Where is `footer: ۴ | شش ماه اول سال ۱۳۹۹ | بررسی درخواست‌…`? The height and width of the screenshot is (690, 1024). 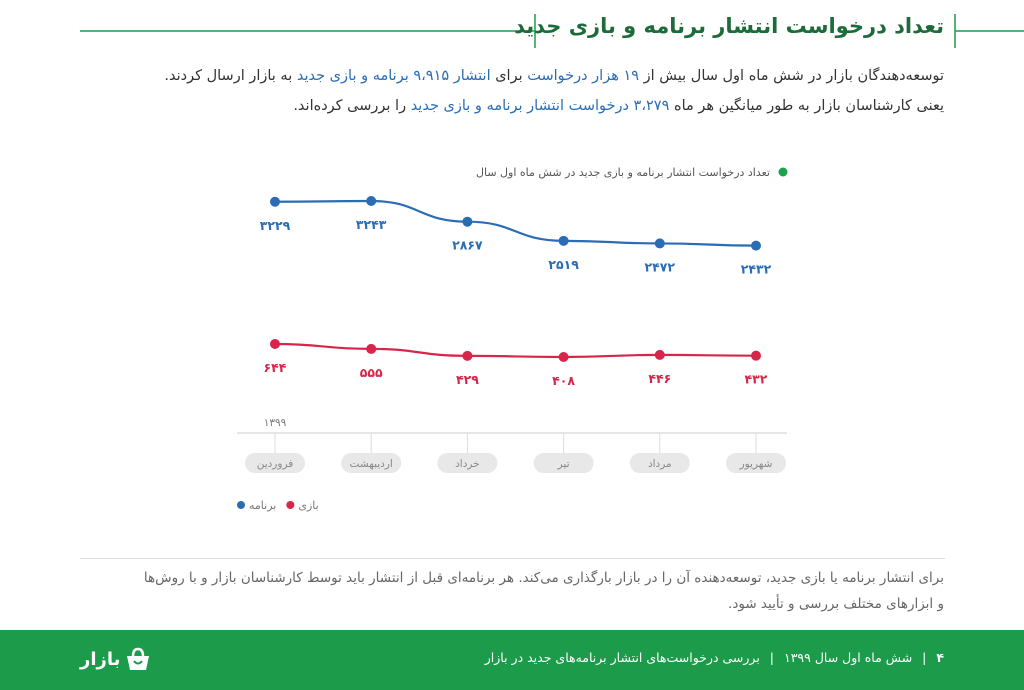 footer: ۴ | شش ماه اول سال ۱۳۹۹ | بررسی درخواست‌… is located at coordinates (512, 660).